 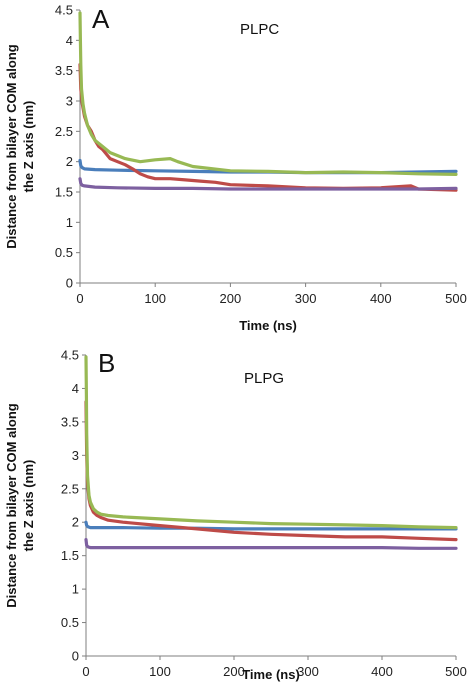 What do you see at coordinates (264, 378) in the screenshot?
I see `chart-title: PLPG` at bounding box center [264, 378].